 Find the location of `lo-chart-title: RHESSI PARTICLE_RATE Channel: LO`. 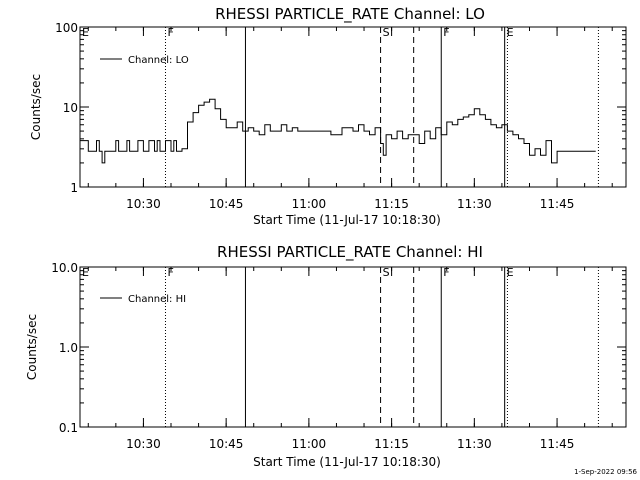

lo-chart-title: RHESSI PARTICLE_RATE Channel: LO is located at coordinates (350, 14).